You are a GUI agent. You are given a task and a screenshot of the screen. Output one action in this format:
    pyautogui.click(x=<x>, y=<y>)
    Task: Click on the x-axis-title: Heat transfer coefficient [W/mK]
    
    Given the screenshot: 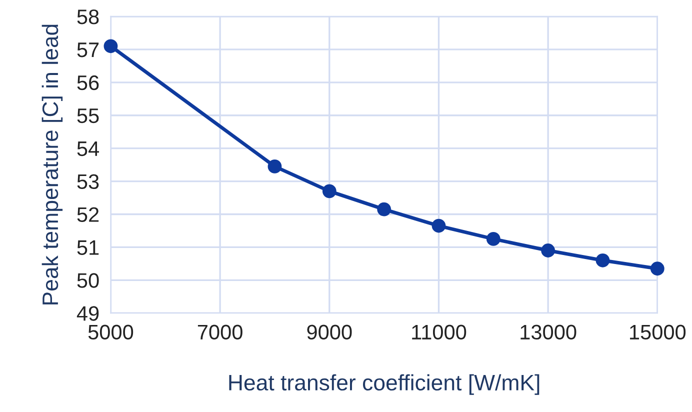 What is the action you would take?
    pyautogui.click(x=384, y=384)
    